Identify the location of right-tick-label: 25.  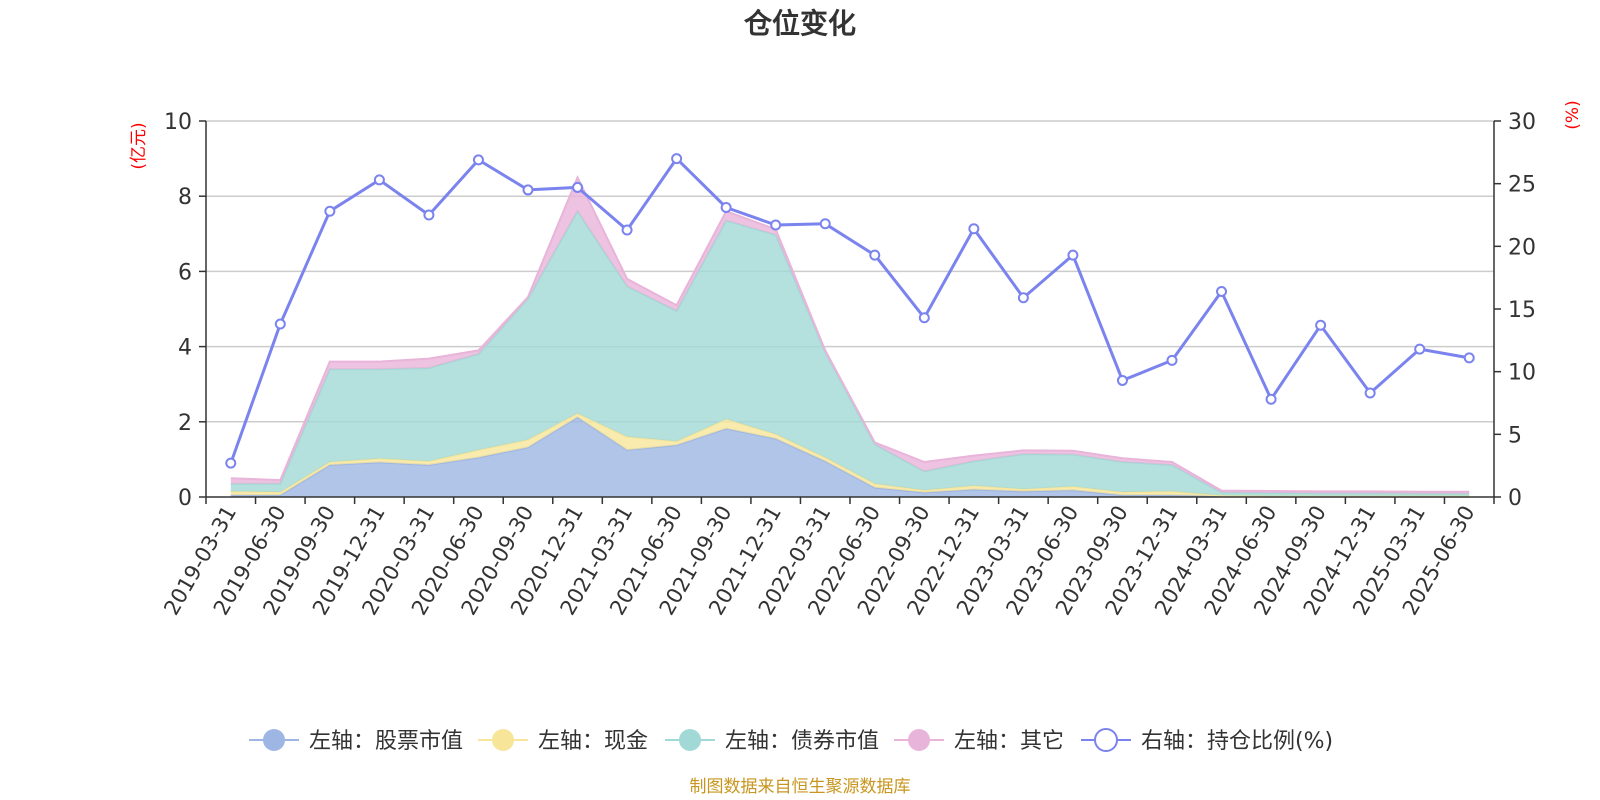
(1522, 185).